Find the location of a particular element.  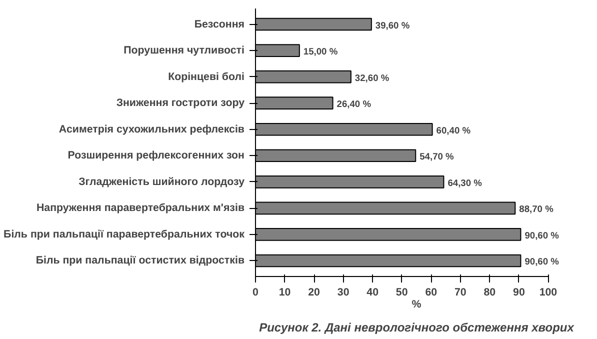

y-tick-label: Асиметрія сухожильних рефлексів is located at coordinates (151, 129).